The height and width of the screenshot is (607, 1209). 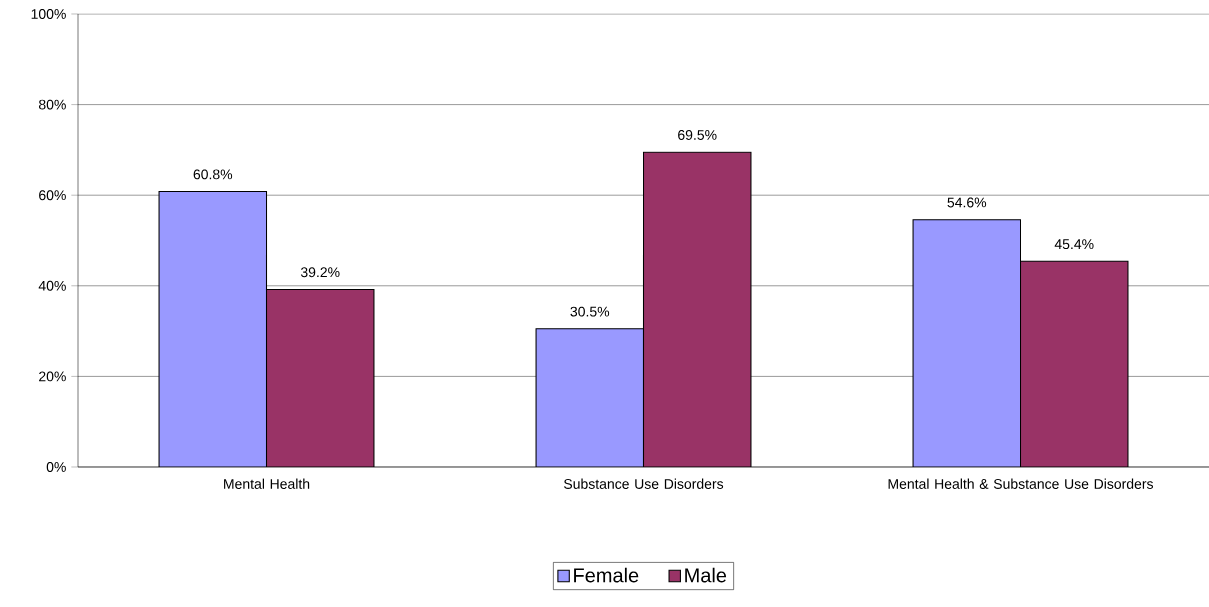 What do you see at coordinates (267, 483) in the screenshot?
I see `x-tick-label: Mental Health` at bounding box center [267, 483].